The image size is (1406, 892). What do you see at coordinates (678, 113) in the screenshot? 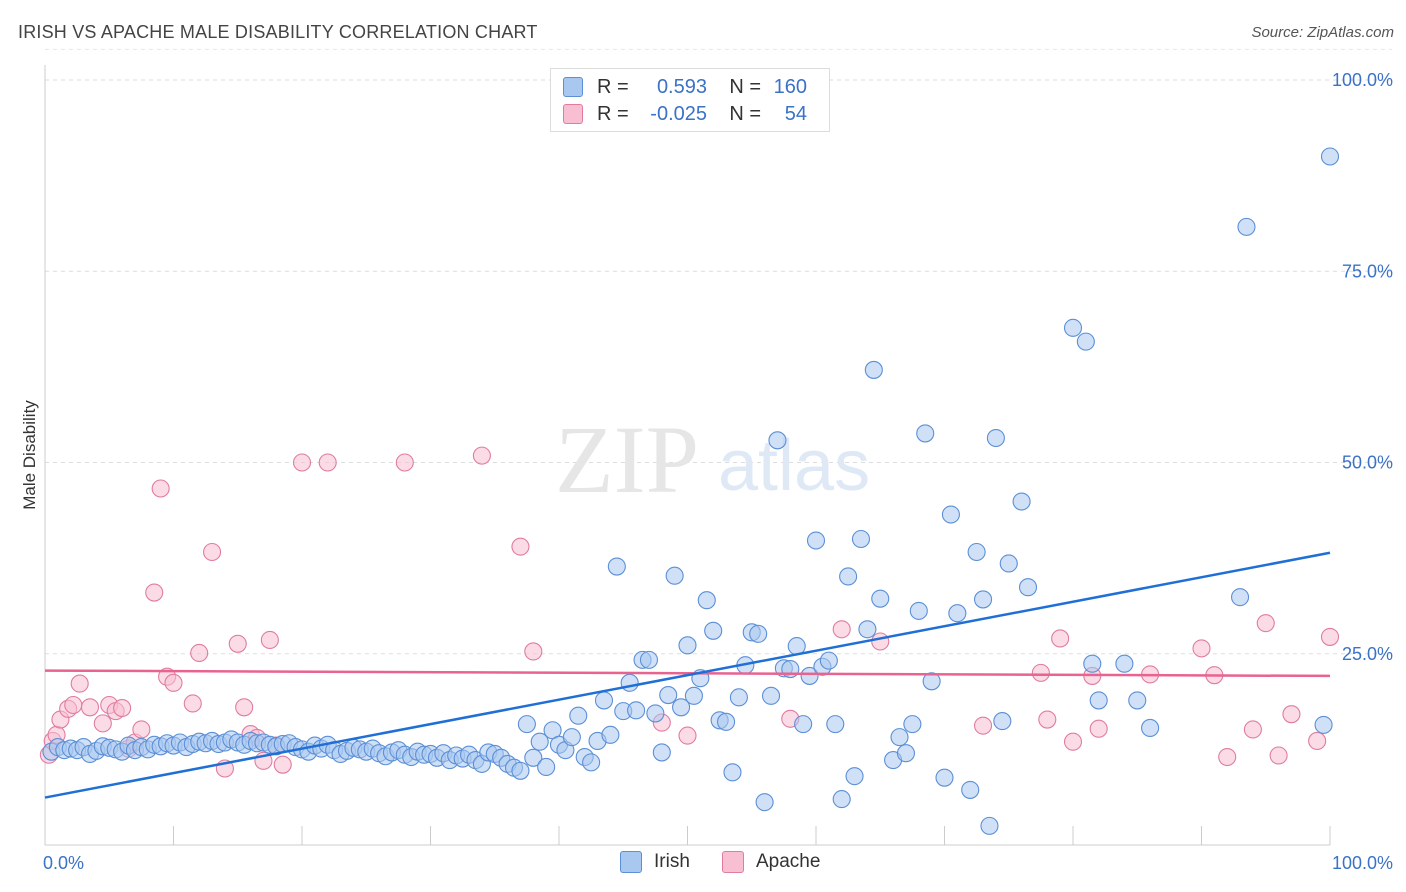
I see `r-value: -0.025` at bounding box center [678, 113].